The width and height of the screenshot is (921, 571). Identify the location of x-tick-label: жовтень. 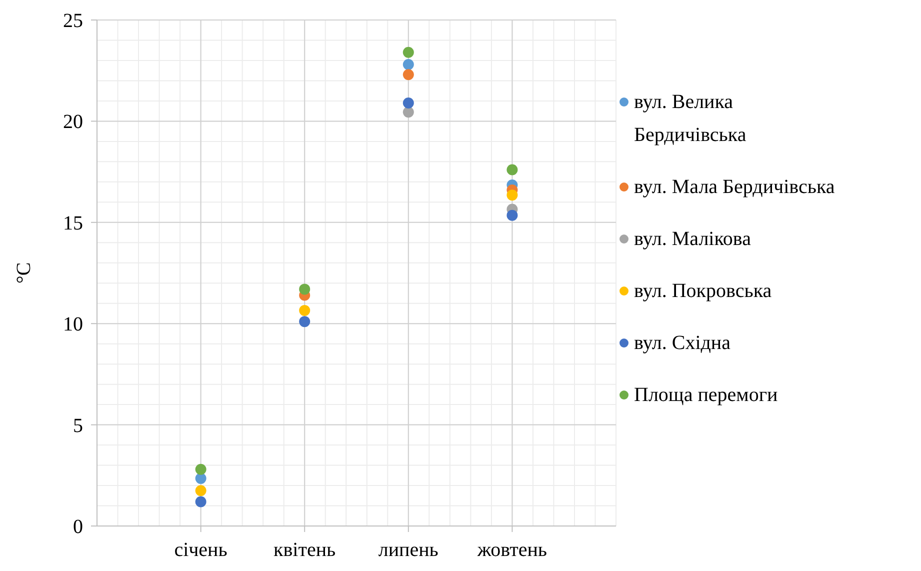
(512, 550).